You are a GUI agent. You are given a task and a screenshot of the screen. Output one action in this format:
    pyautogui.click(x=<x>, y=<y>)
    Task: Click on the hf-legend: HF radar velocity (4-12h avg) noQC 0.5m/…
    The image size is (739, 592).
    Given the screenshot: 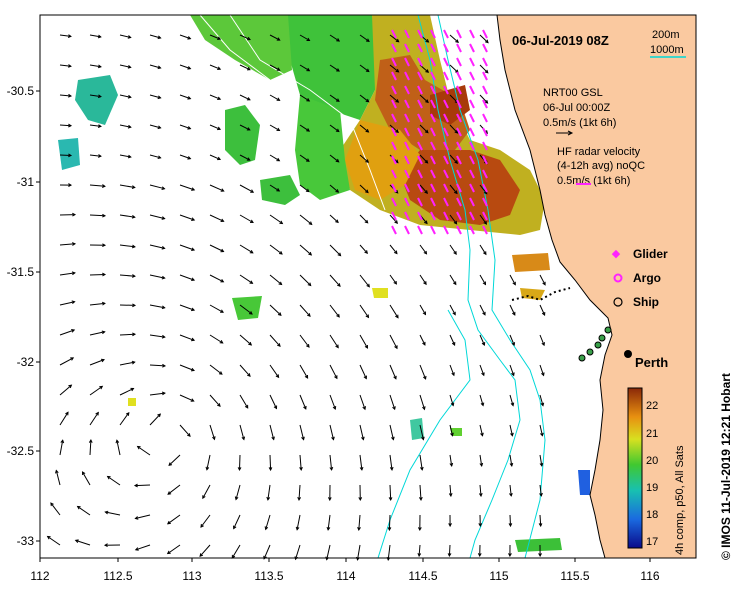 What is the action you would take?
    pyautogui.click(x=601, y=166)
    